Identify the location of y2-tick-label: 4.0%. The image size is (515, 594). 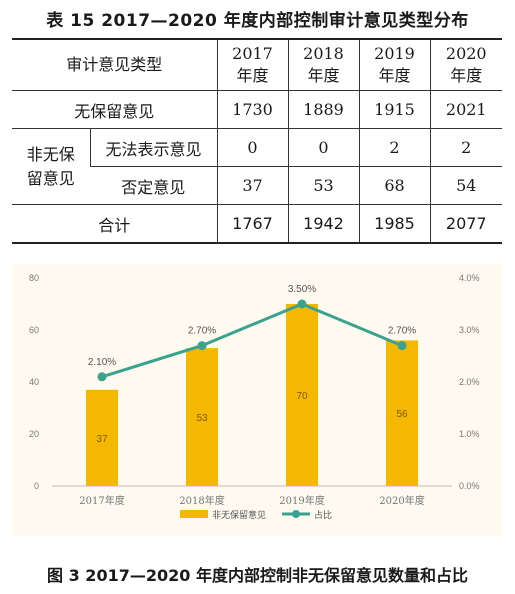
(469, 278).